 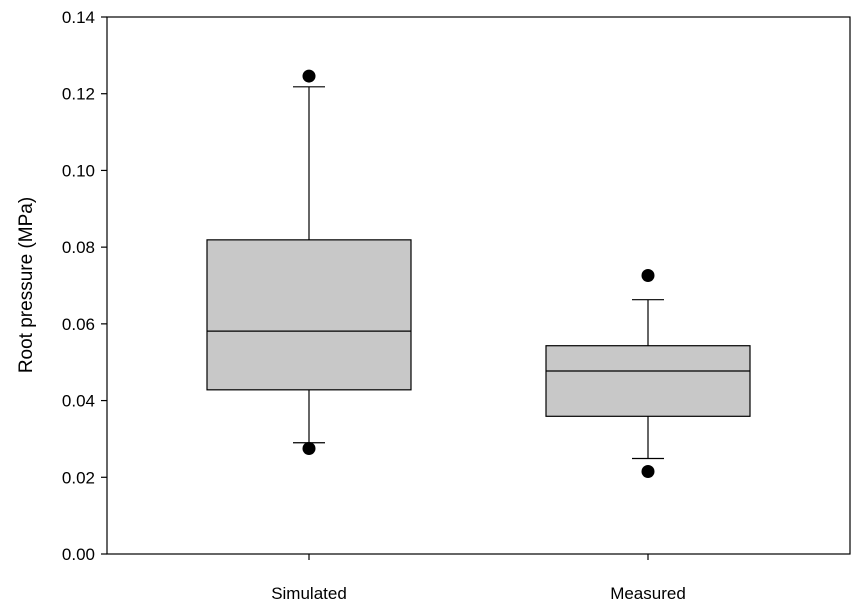 What do you see at coordinates (78, 170) in the screenshot?
I see `y-tick-label: 0.10` at bounding box center [78, 170].